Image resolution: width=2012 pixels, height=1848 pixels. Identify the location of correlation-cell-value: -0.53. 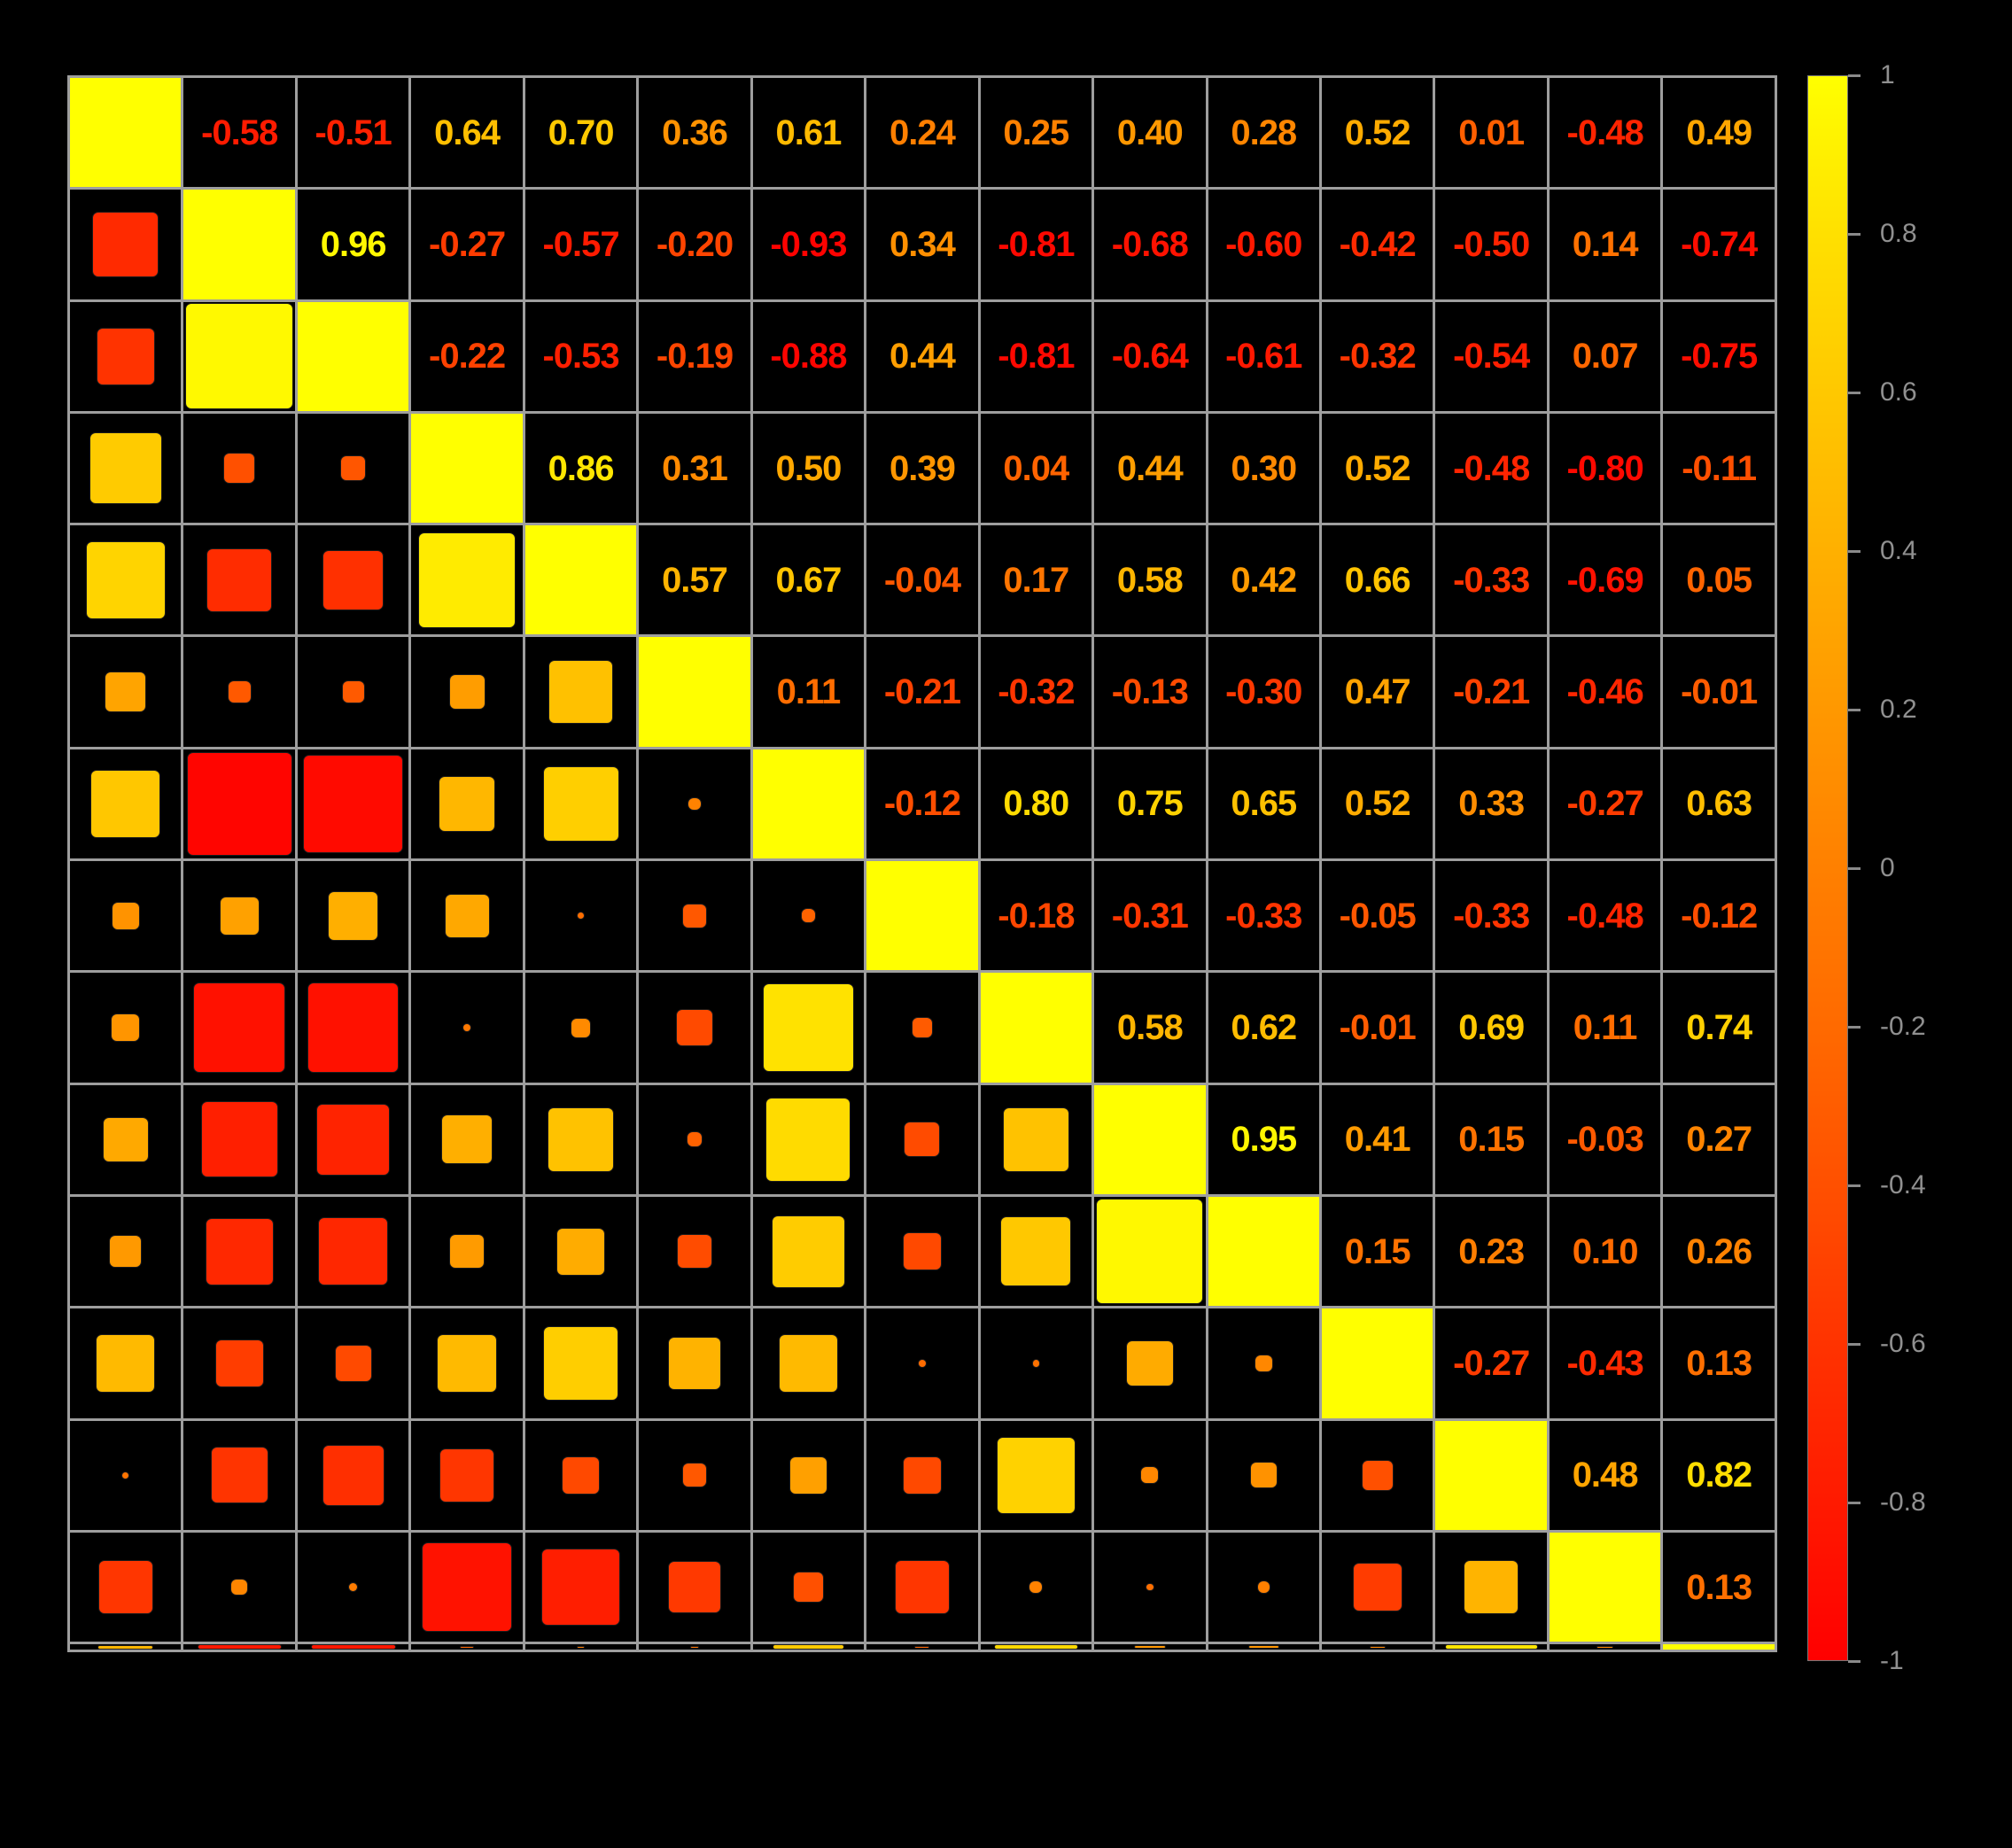
(581, 357).